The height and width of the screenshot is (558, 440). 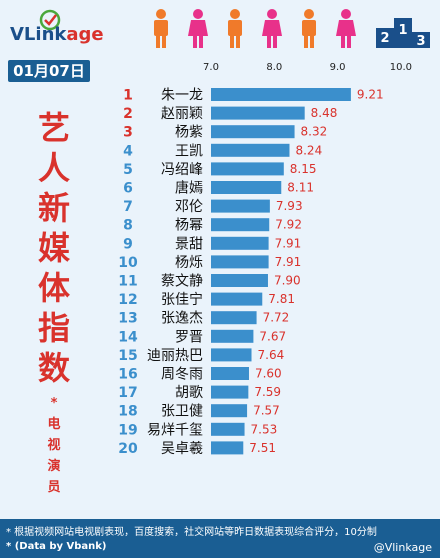 I want to click on value-label: 7.91, so click(x=288, y=243).